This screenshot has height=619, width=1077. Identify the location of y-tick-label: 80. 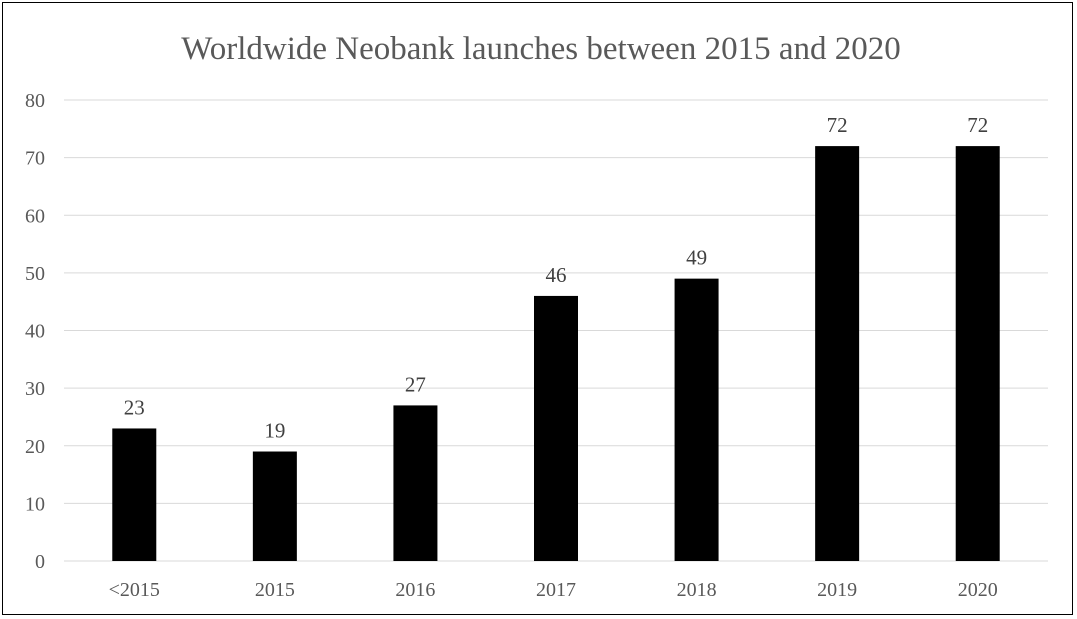
(35, 101).